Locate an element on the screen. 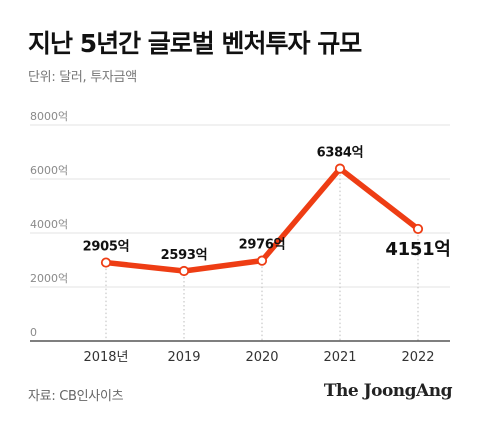  y-tick-label: 4000억 is located at coordinates (49, 224).